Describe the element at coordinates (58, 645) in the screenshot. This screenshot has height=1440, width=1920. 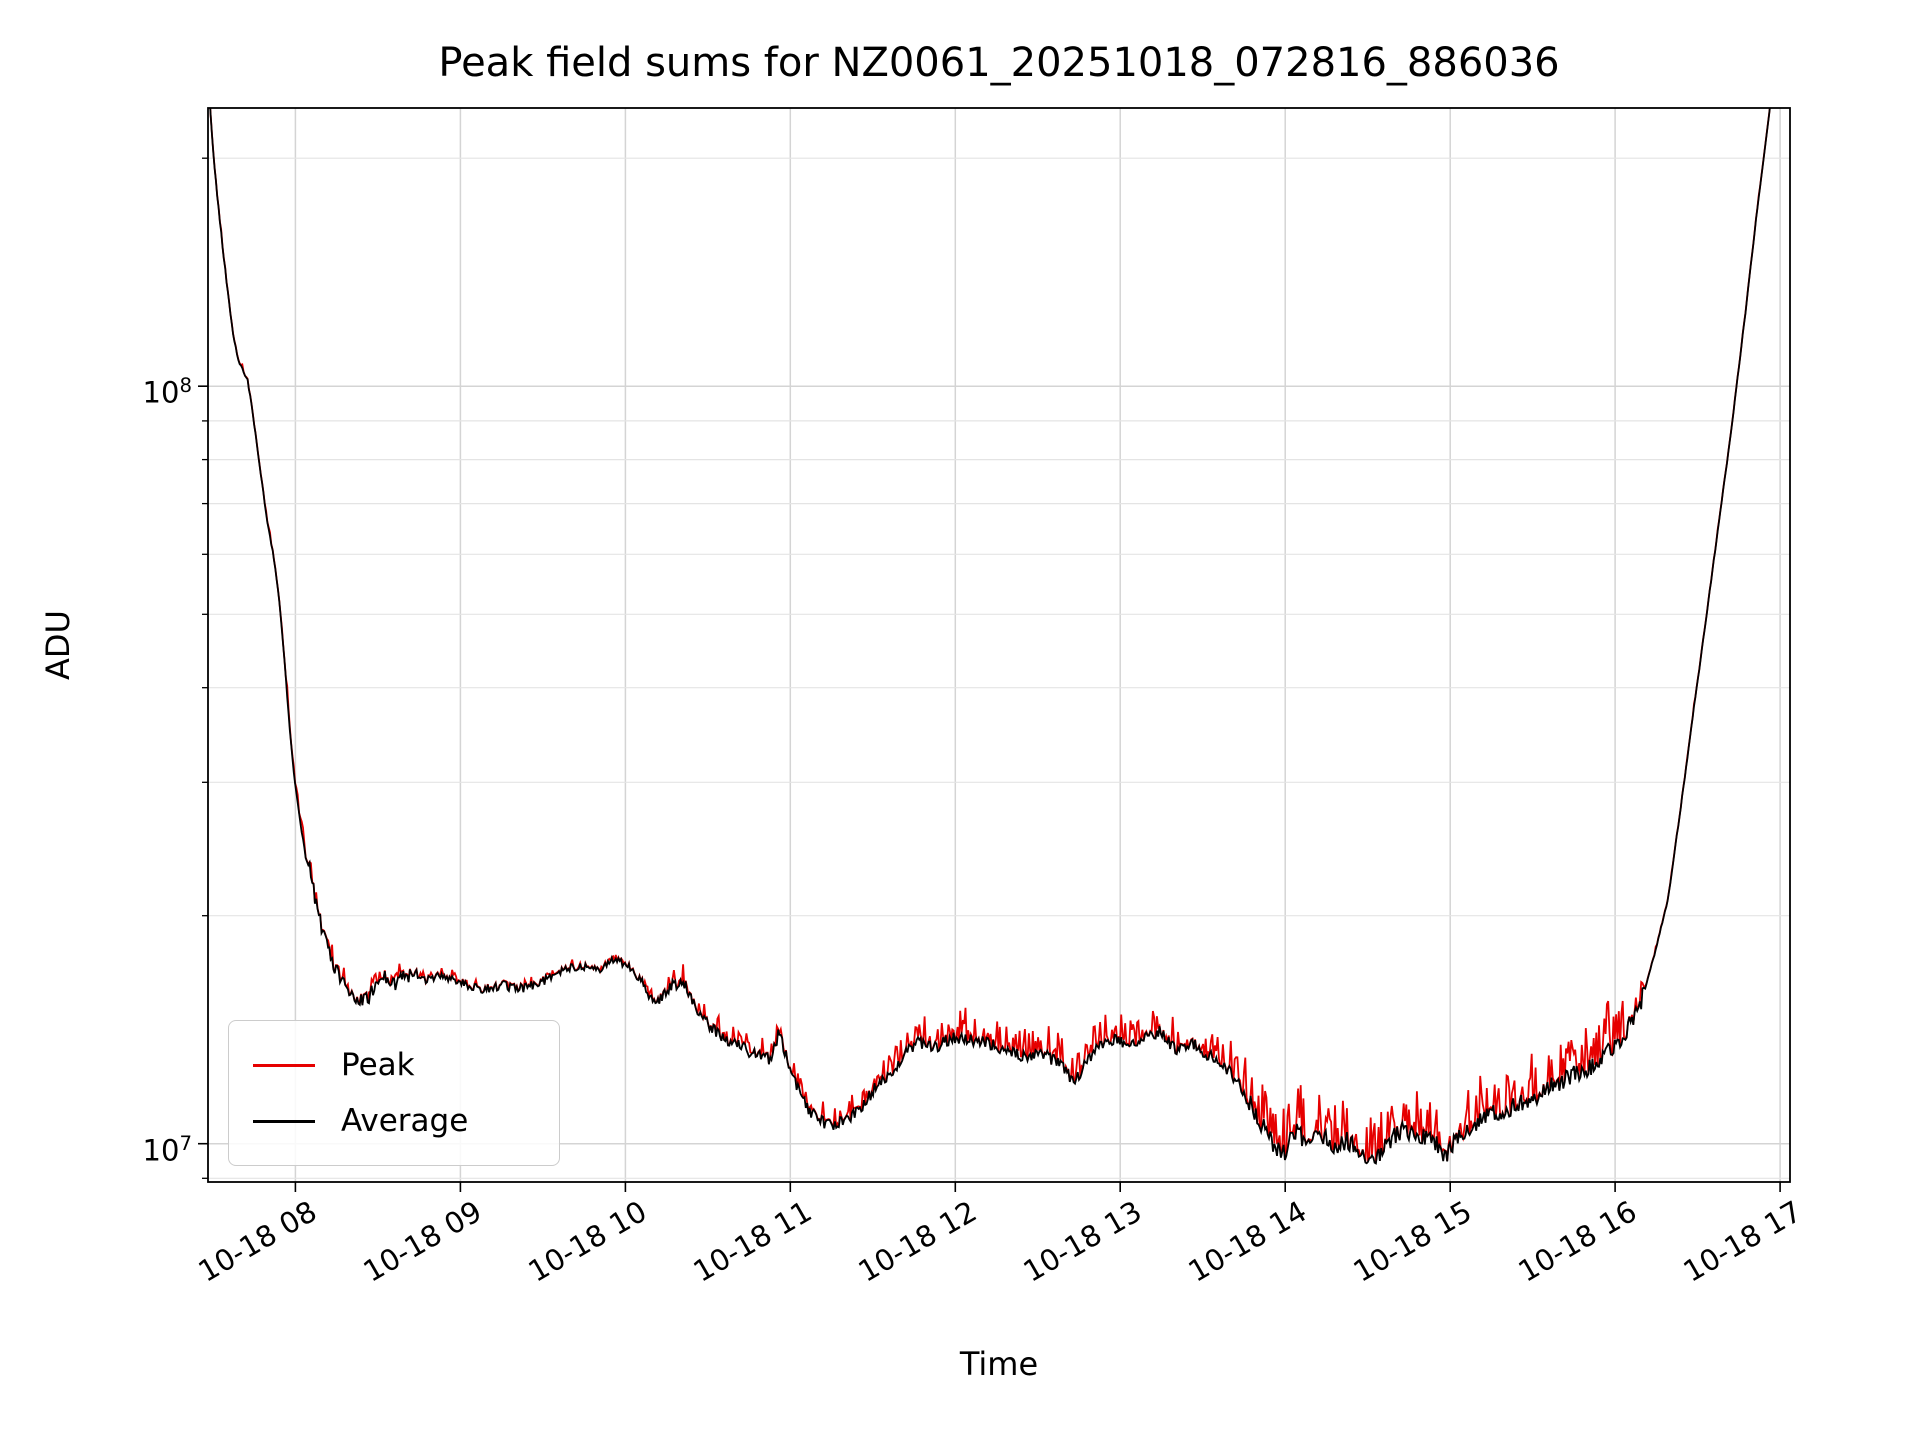
I see `y-axis-label: ADU` at that location.